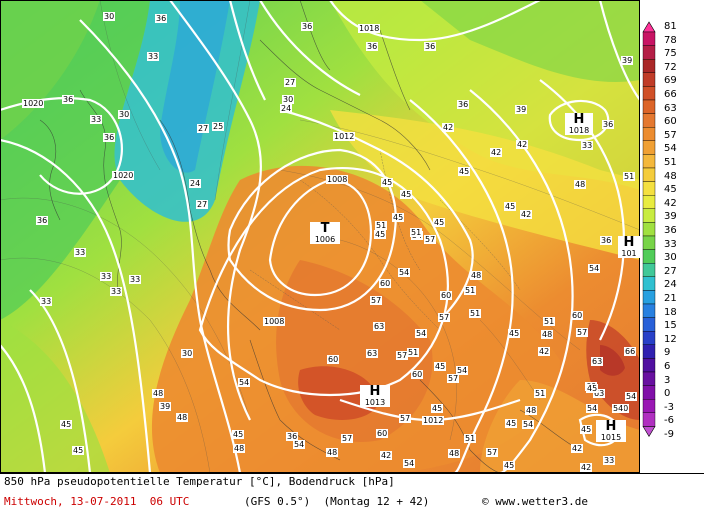 This screenshot has height=514, width=704. Describe the element at coordinates (109, 16) in the screenshot. I see `temperature-label: 30` at that location.